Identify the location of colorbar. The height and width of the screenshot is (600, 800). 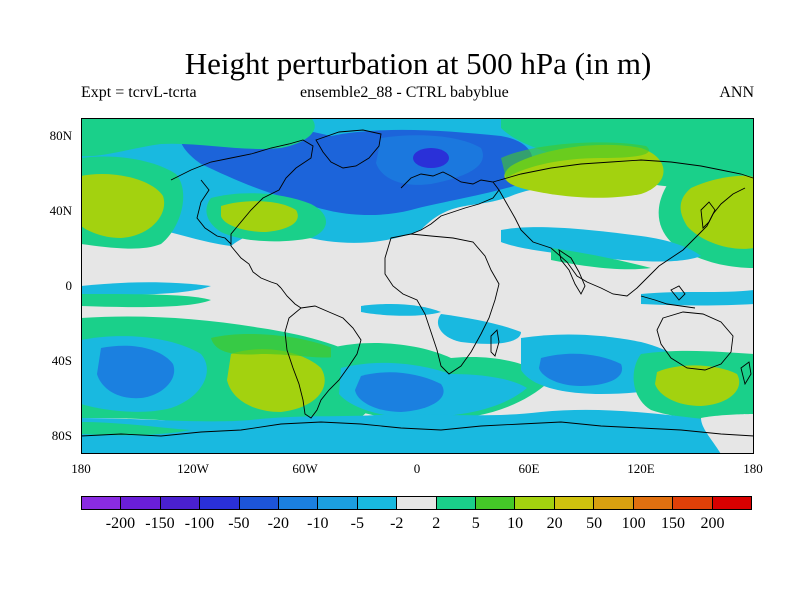
(416, 503).